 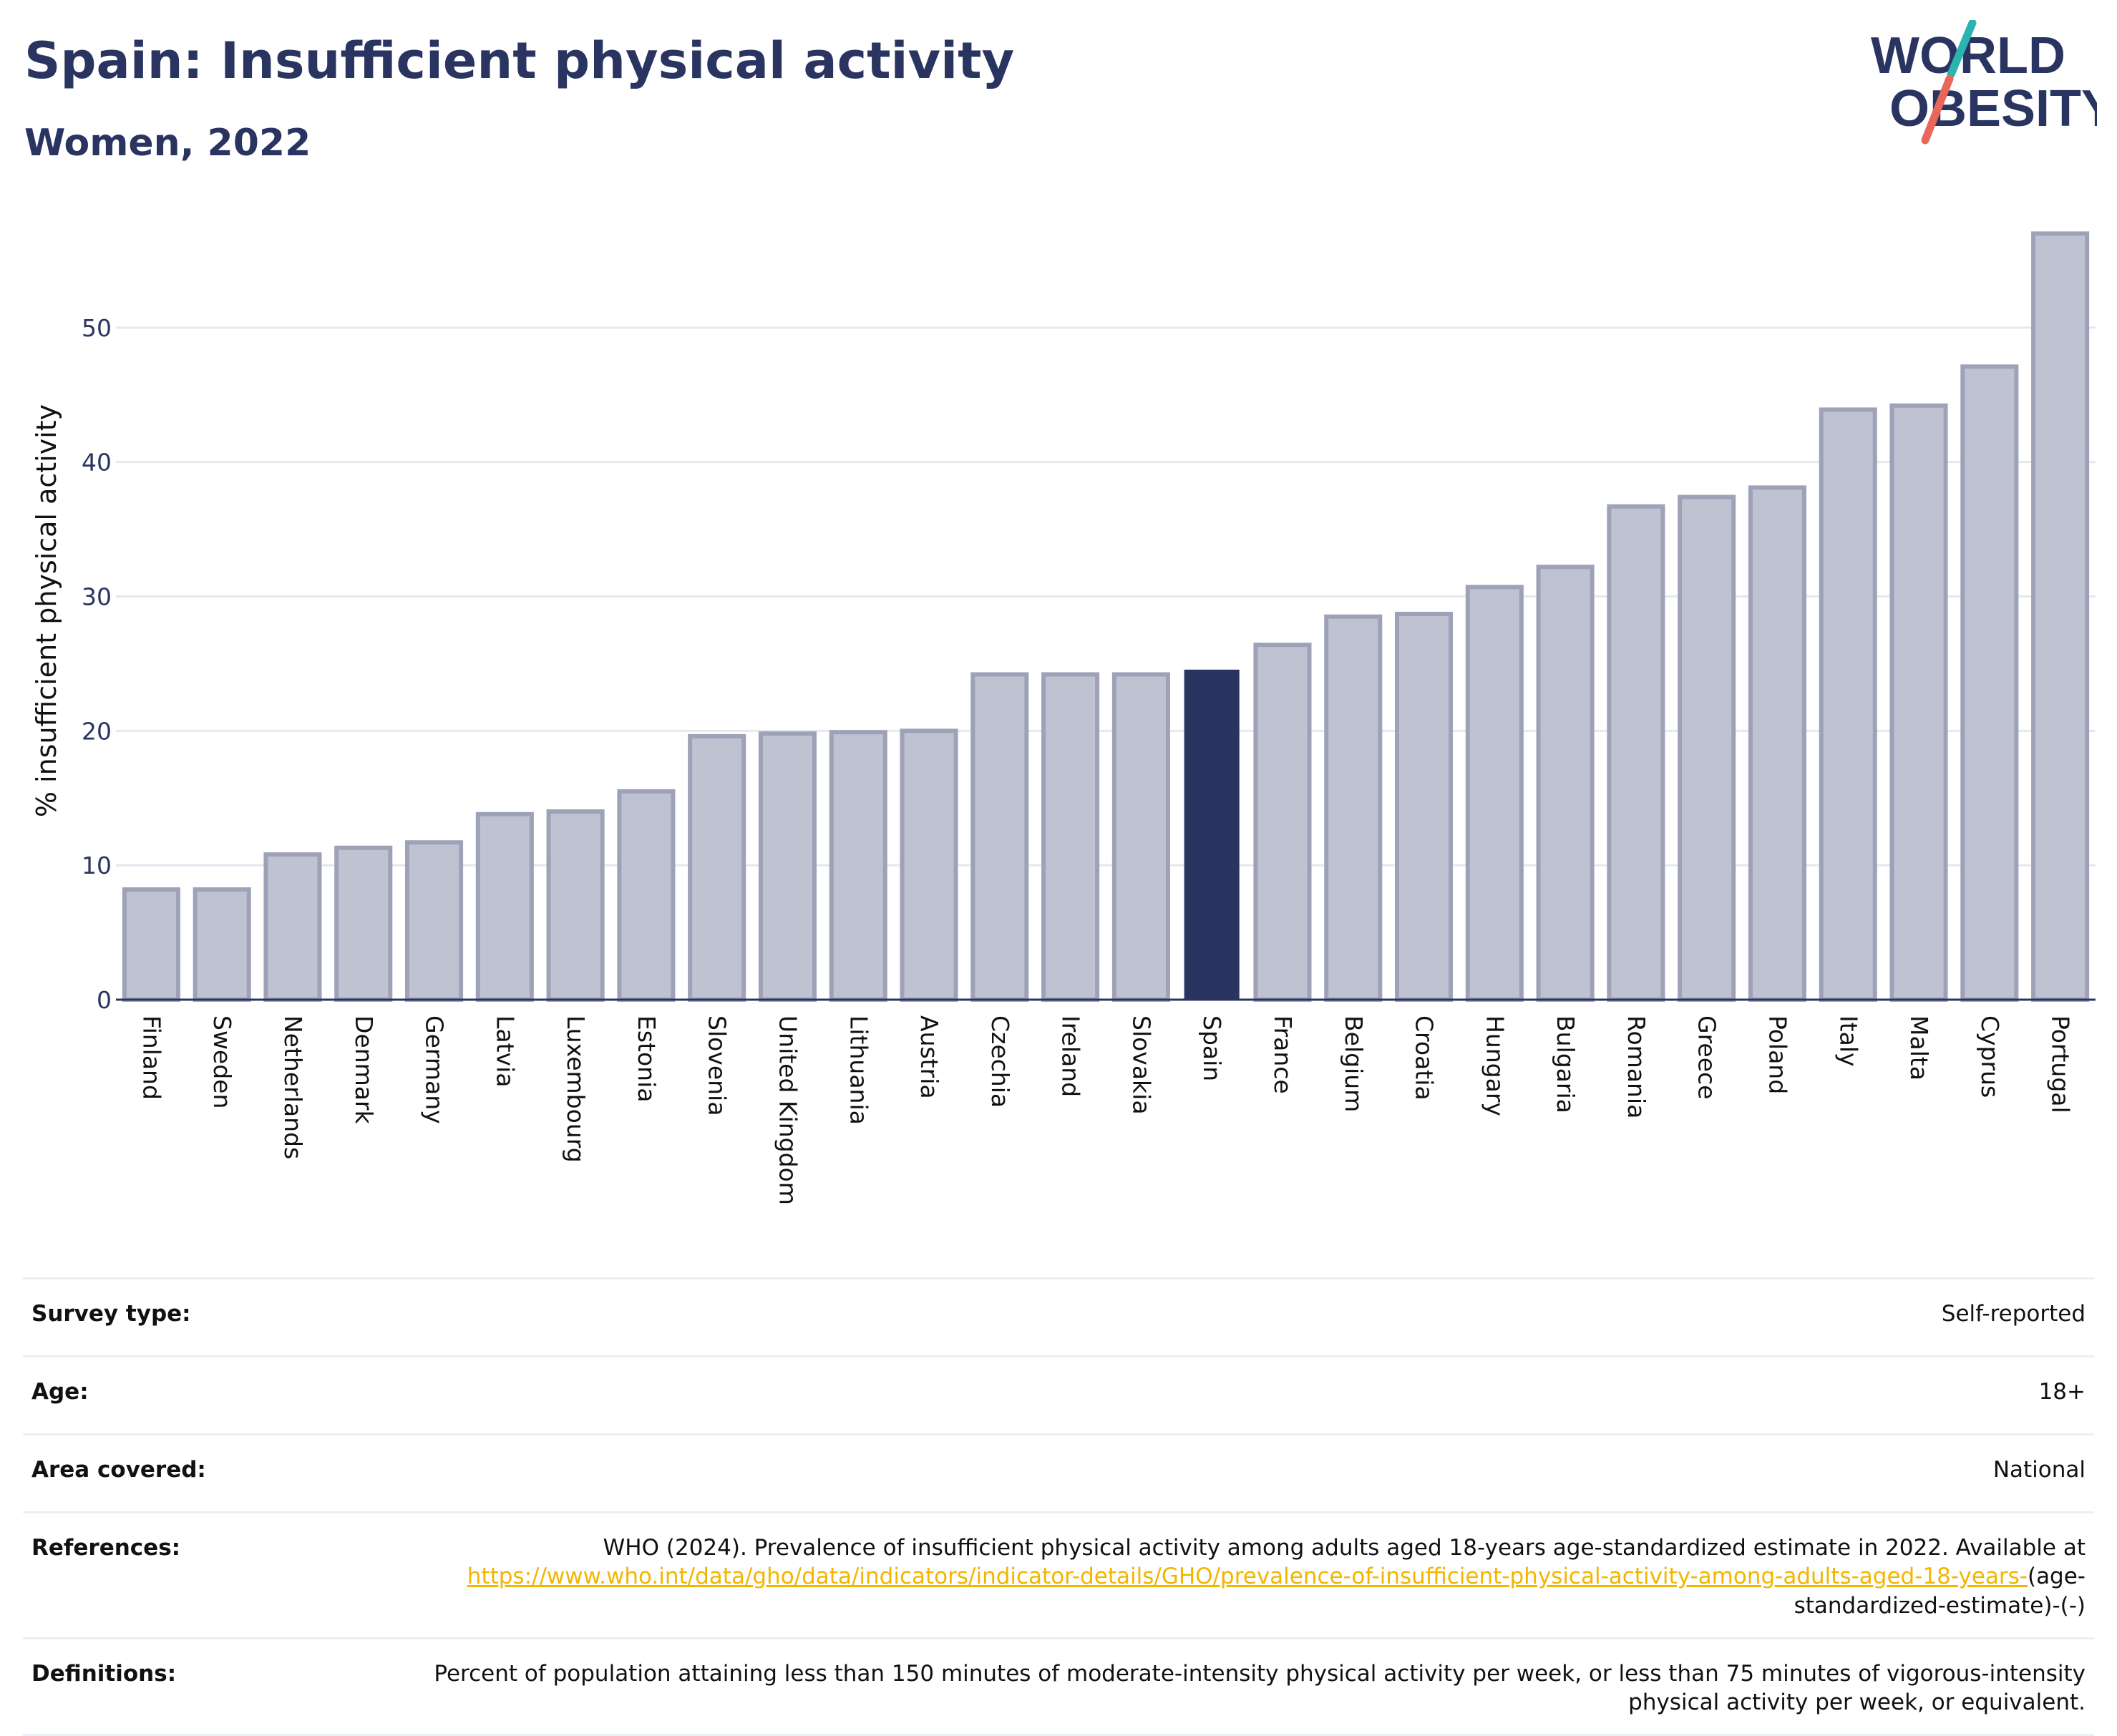 I want to click on bar-romania, so click(x=1636, y=753).